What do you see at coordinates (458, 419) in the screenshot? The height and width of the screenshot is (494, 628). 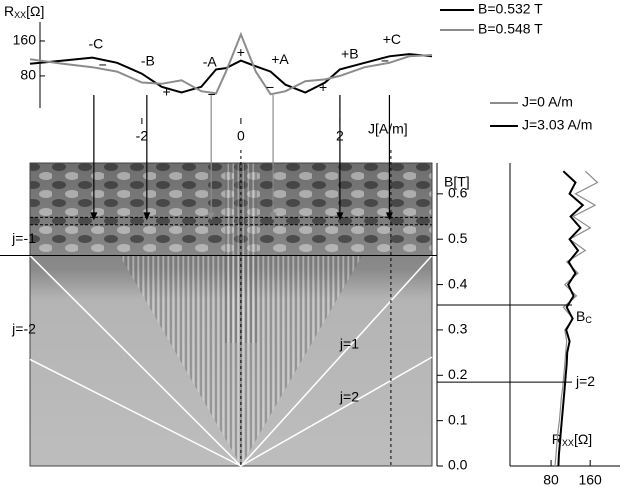 I see `y-tick-label: 0.1` at bounding box center [458, 419].